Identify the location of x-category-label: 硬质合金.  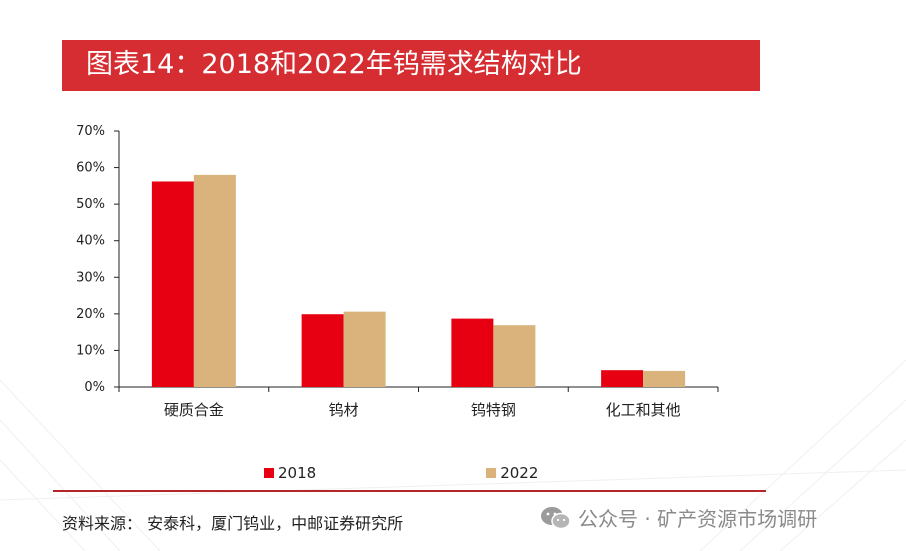
(194, 410).